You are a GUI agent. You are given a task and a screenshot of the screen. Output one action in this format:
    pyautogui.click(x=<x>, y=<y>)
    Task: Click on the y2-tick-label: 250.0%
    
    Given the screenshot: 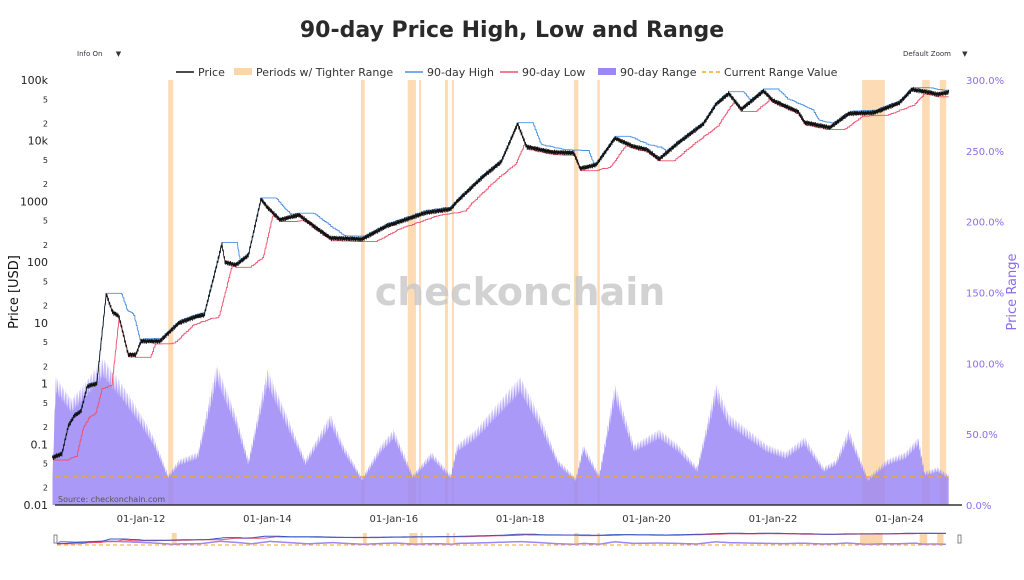 What is the action you would take?
    pyautogui.click(x=985, y=152)
    